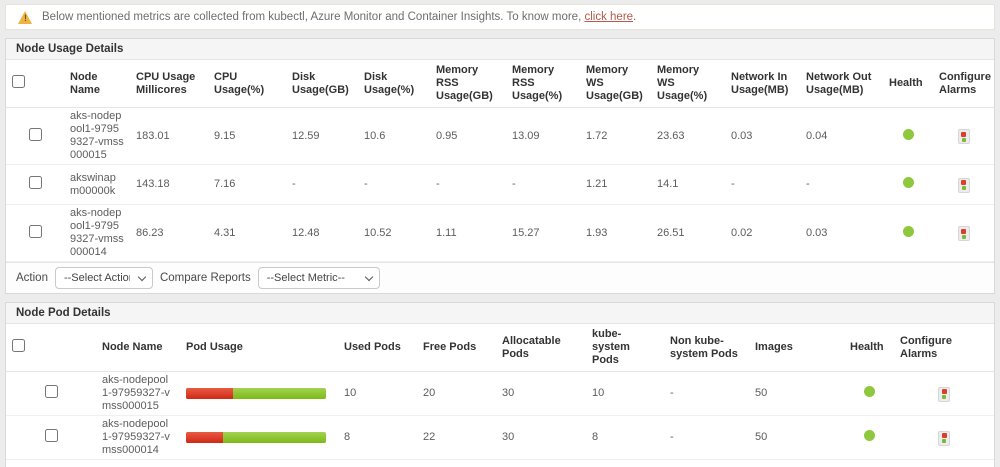 The height and width of the screenshot is (467, 1000). What do you see at coordinates (378, 232) in the screenshot?
I see `disk-usage-pct-cell: 10.52` at bounding box center [378, 232].